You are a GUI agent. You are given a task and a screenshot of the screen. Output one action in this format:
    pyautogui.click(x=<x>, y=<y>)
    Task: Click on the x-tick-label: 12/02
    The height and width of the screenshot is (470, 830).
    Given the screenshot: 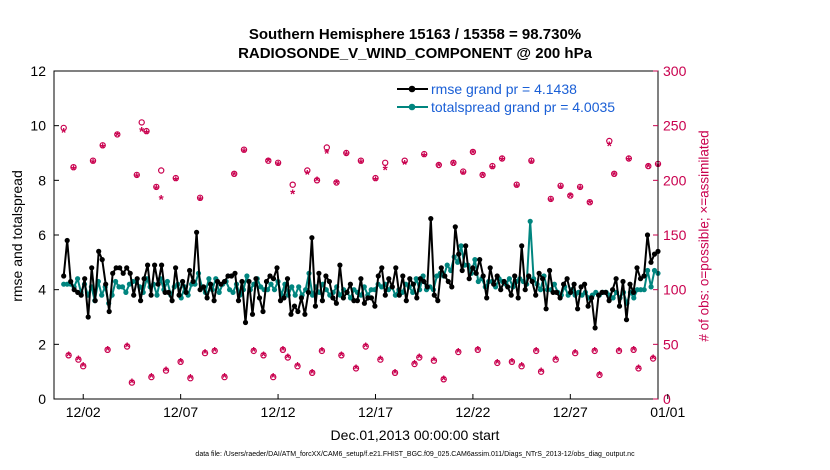 What is the action you would take?
    pyautogui.click(x=83, y=412)
    